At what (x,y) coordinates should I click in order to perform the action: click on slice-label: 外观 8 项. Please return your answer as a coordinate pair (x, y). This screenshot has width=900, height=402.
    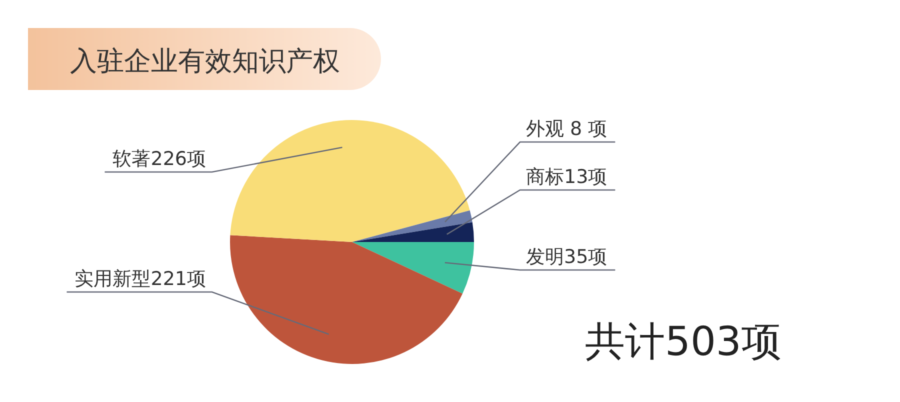
    Looking at the image, I should click on (567, 129).